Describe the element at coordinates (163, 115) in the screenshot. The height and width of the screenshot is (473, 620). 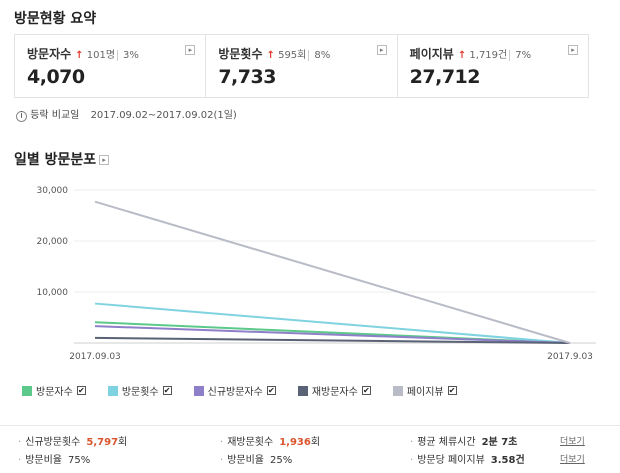
I see `compare-dates: 2017.09.02~2017.09.02(1일)` at that location.